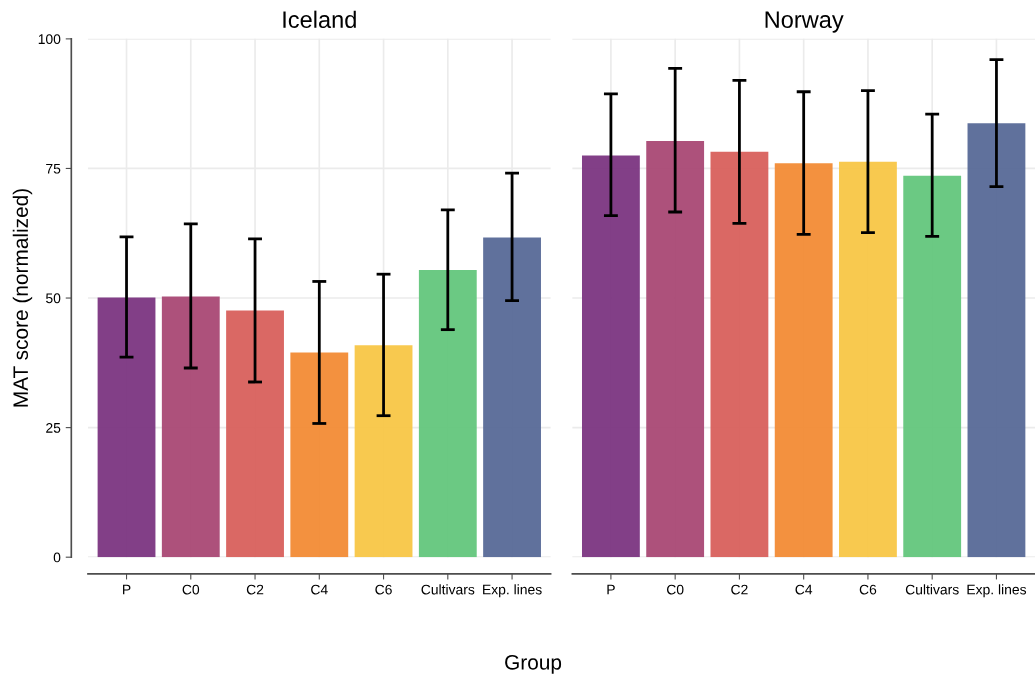 The image size is (1035, 682). What do you see at coordinates (53, 298) in the screenshot?
I see `y-tick-label: 50` at bounding box center [53, 298].